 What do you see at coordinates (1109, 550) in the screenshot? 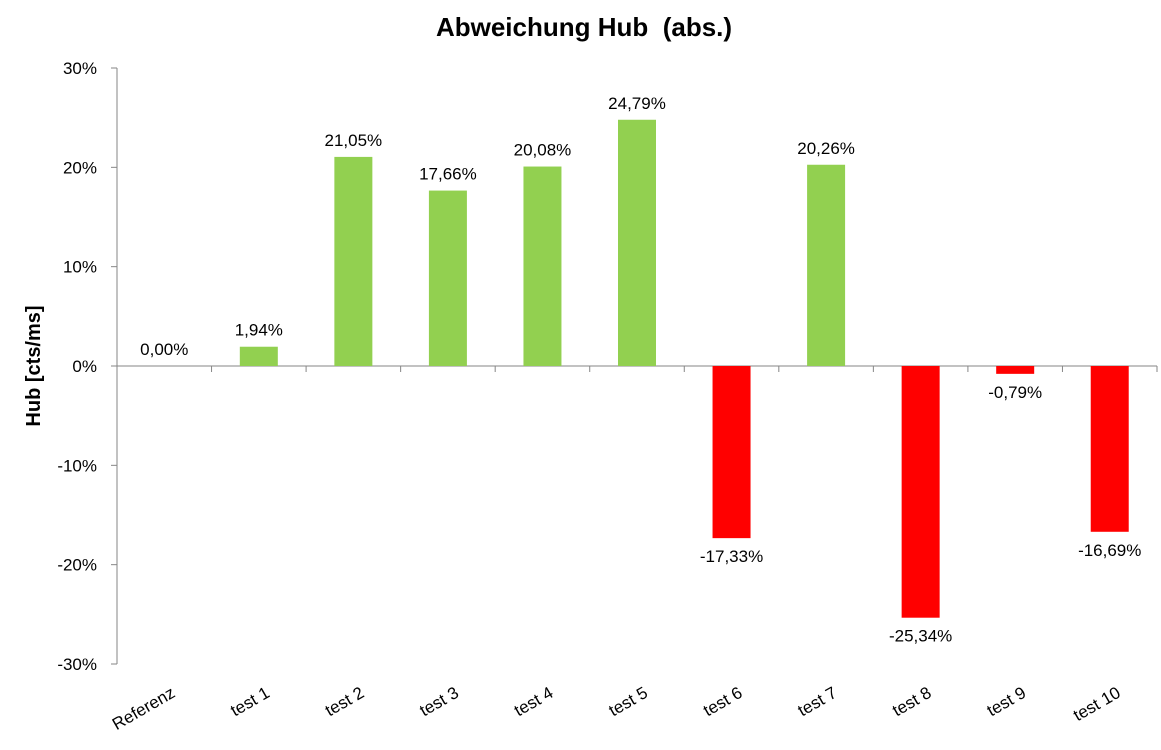
I see `data-label: -16,69%` at bounding box center [1109, 550].